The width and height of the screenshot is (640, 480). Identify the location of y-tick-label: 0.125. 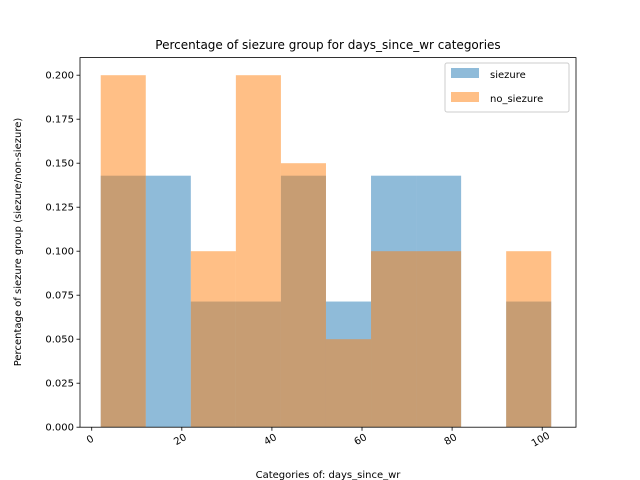
(59, 208).